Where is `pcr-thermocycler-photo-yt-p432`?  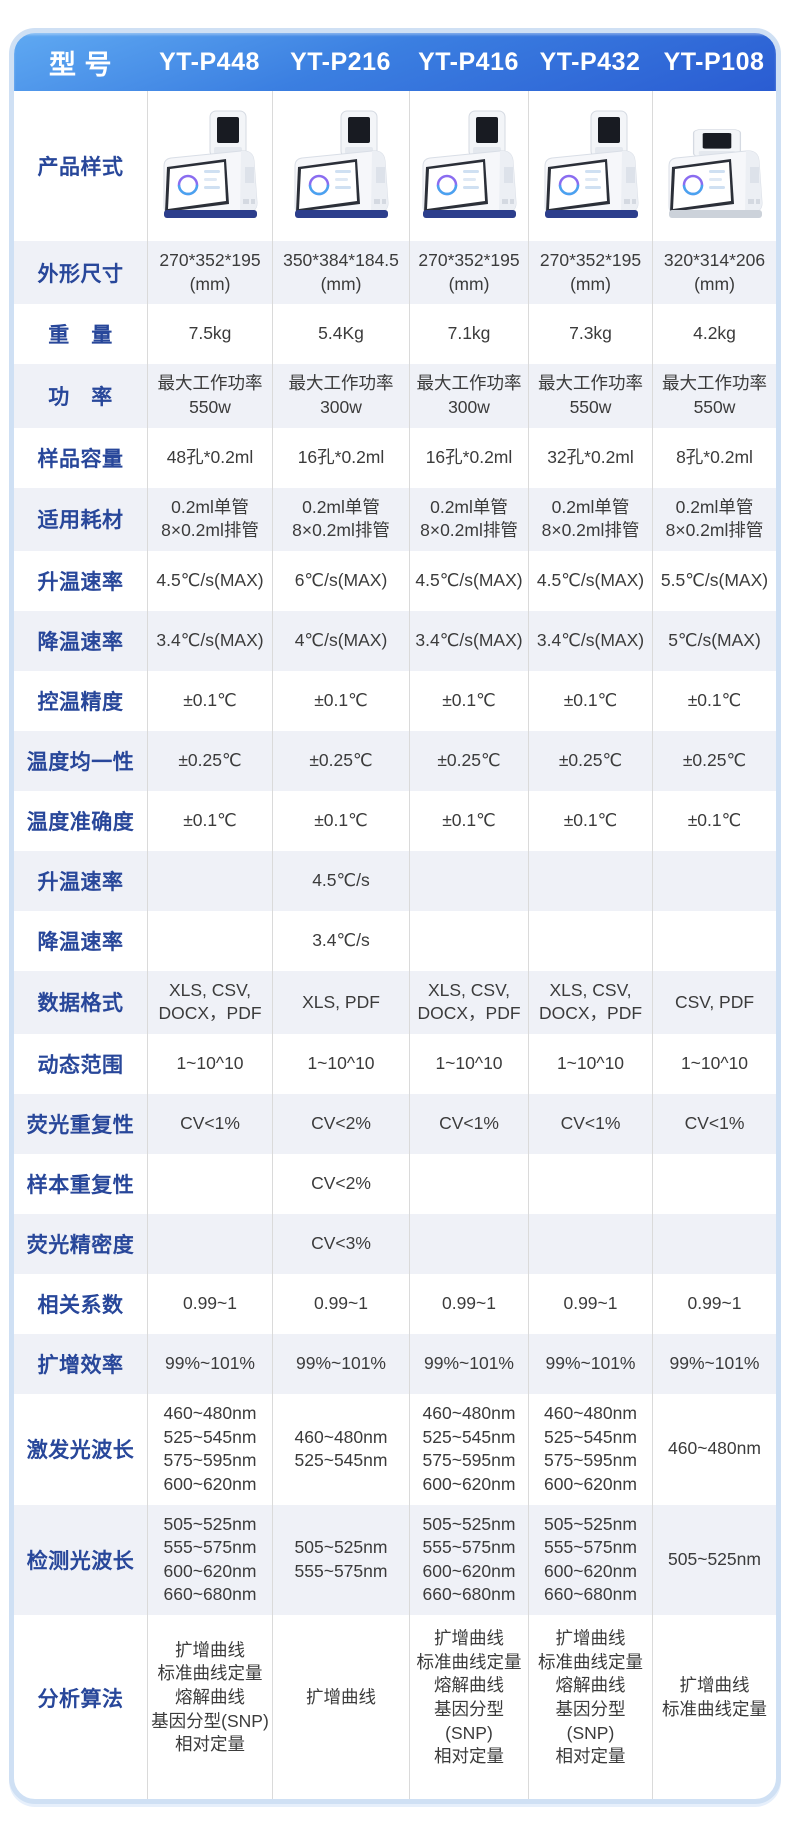
pcr-thermocycler-photo-yt-p432 is located at coordinates (591, 164).